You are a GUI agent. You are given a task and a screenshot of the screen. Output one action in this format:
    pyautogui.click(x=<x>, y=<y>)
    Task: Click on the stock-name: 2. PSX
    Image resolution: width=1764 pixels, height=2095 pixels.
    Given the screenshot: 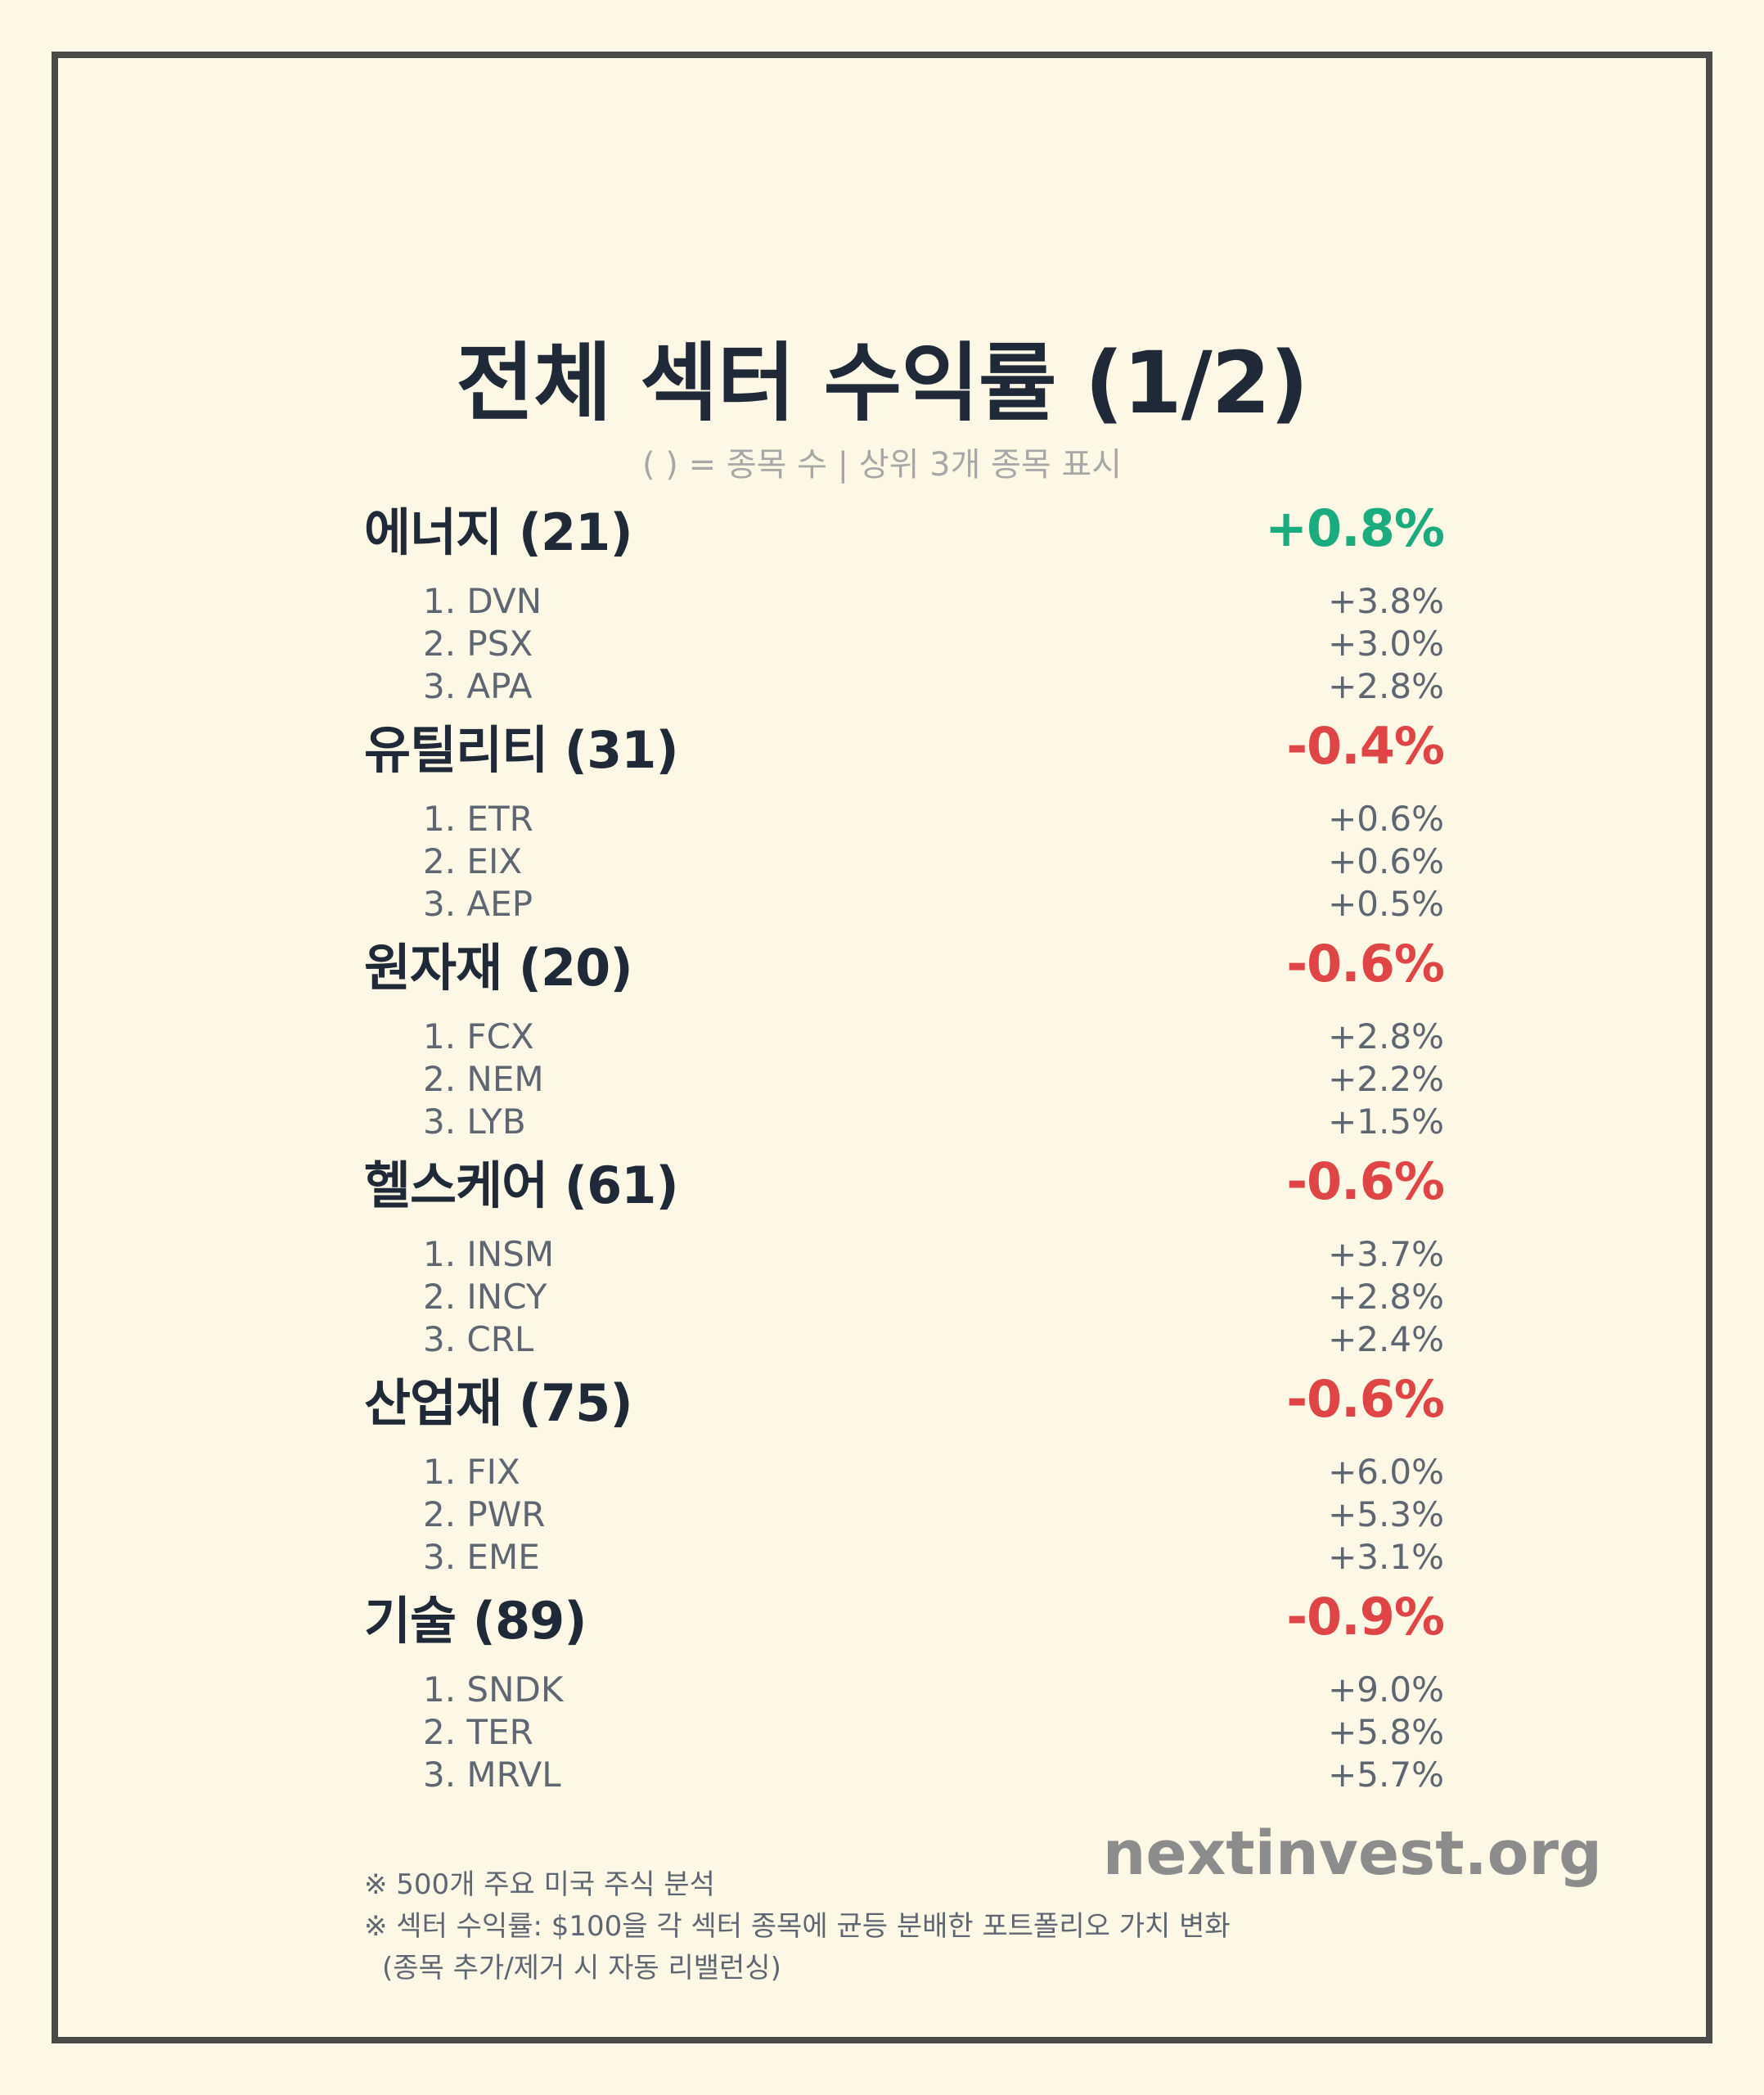 What is the action you would take?
    pyautogui.click(x=478, y=643)
    